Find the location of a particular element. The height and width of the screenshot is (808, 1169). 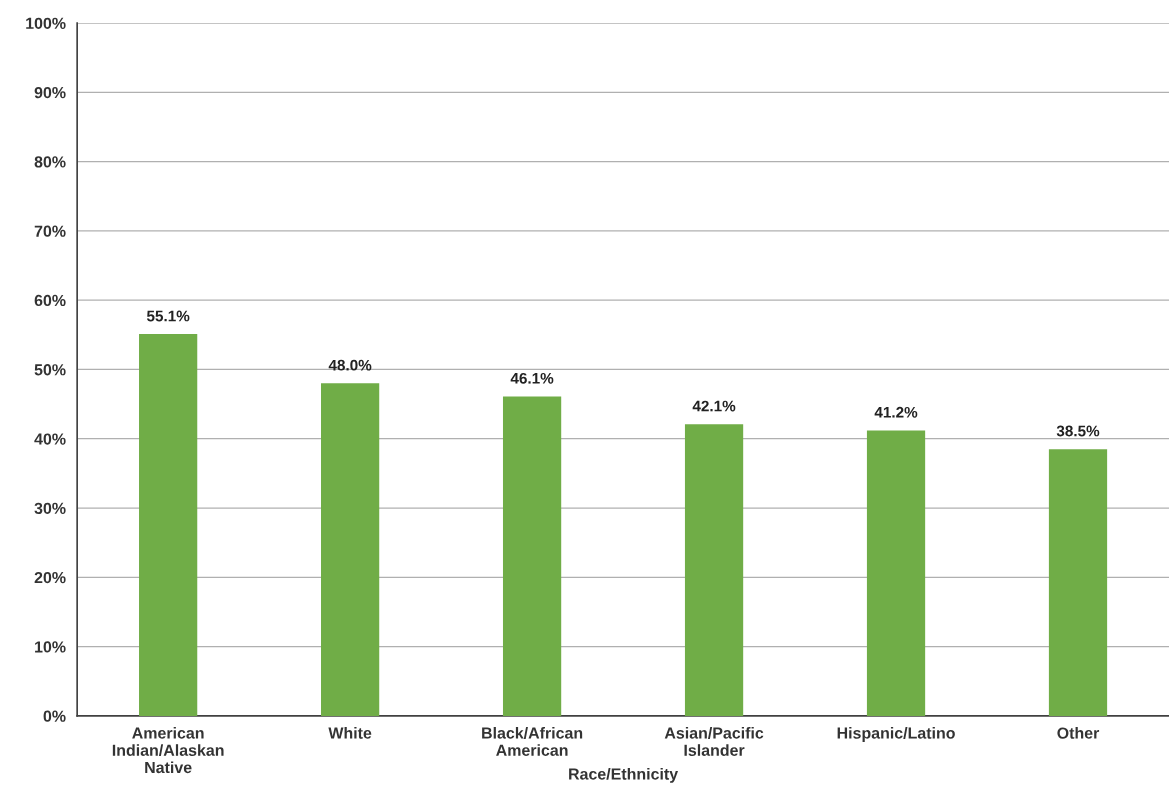

y-tick-label: 50% is located at coordinates (50, 370).